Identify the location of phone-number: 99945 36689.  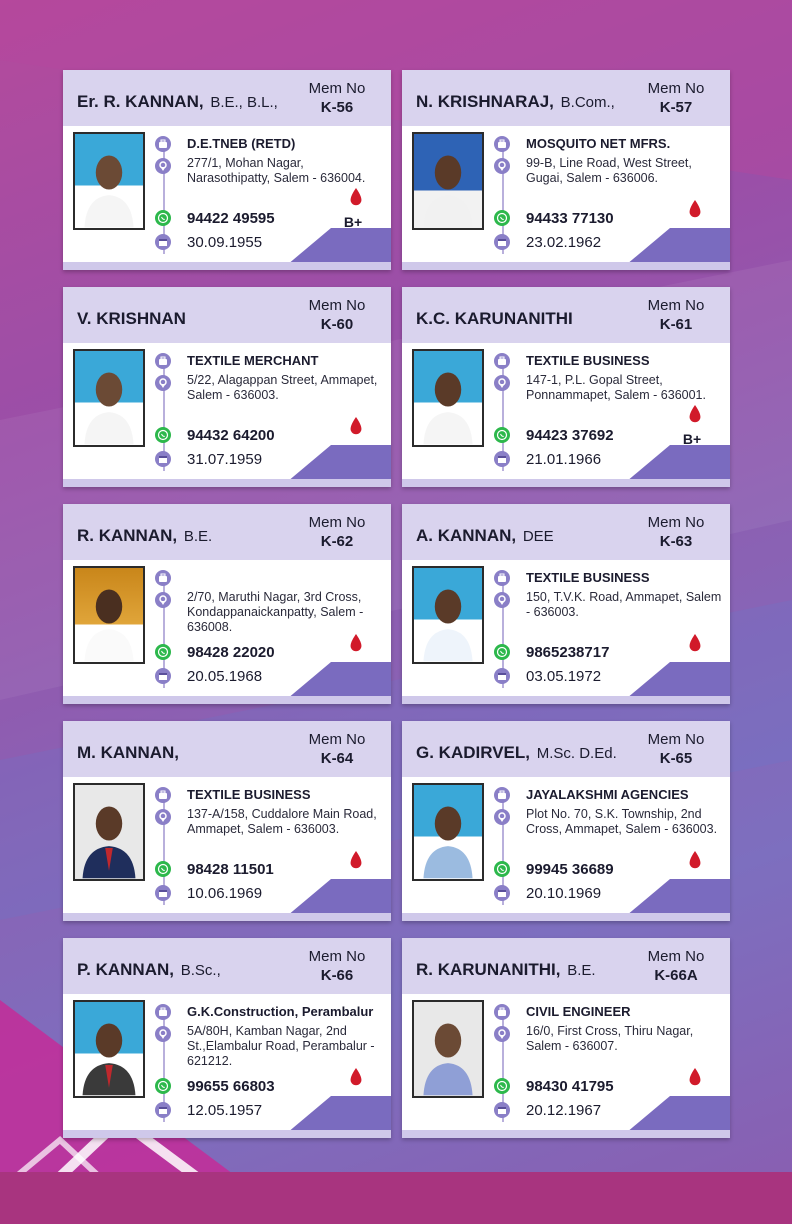
(570, 869).